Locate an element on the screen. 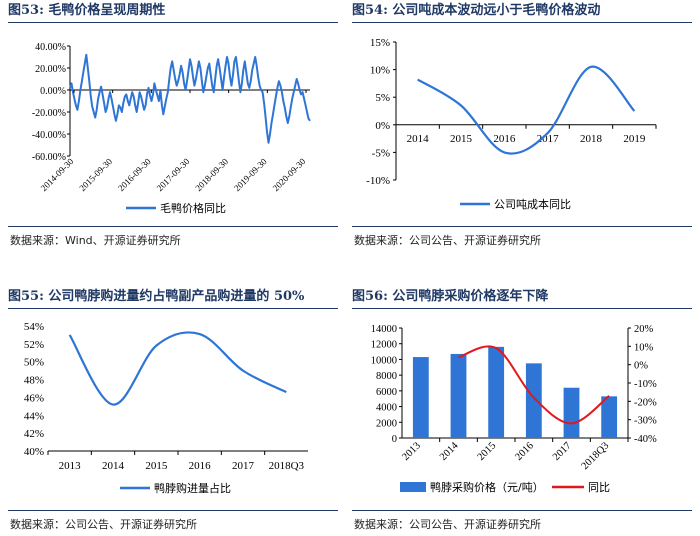 The image size is (700, 536). y-tick-label: 8000 is located at coordinates (386, 376).